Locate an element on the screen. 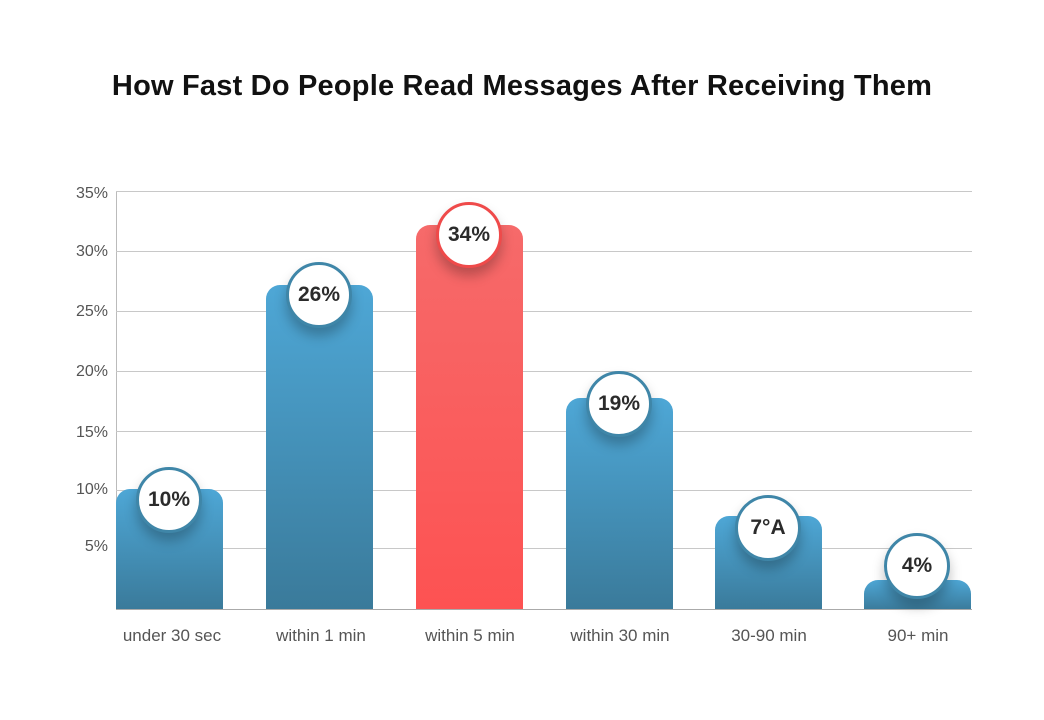  y-tick-label: 5% is located at coordinates (96, 546).